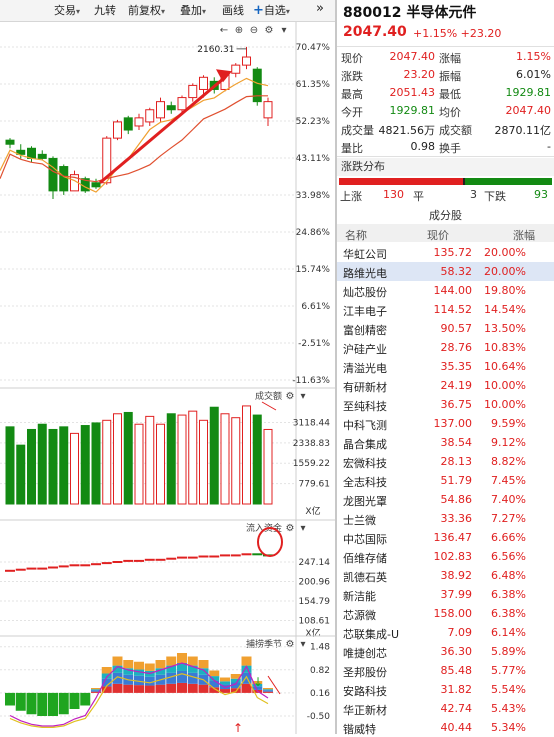 The image size is (554, 737). What do you see at coordinates (445, 556) in the screenshot?
I see `component-row: 佰维存储 102.83 6.56%` at bounding box center [445, 556].